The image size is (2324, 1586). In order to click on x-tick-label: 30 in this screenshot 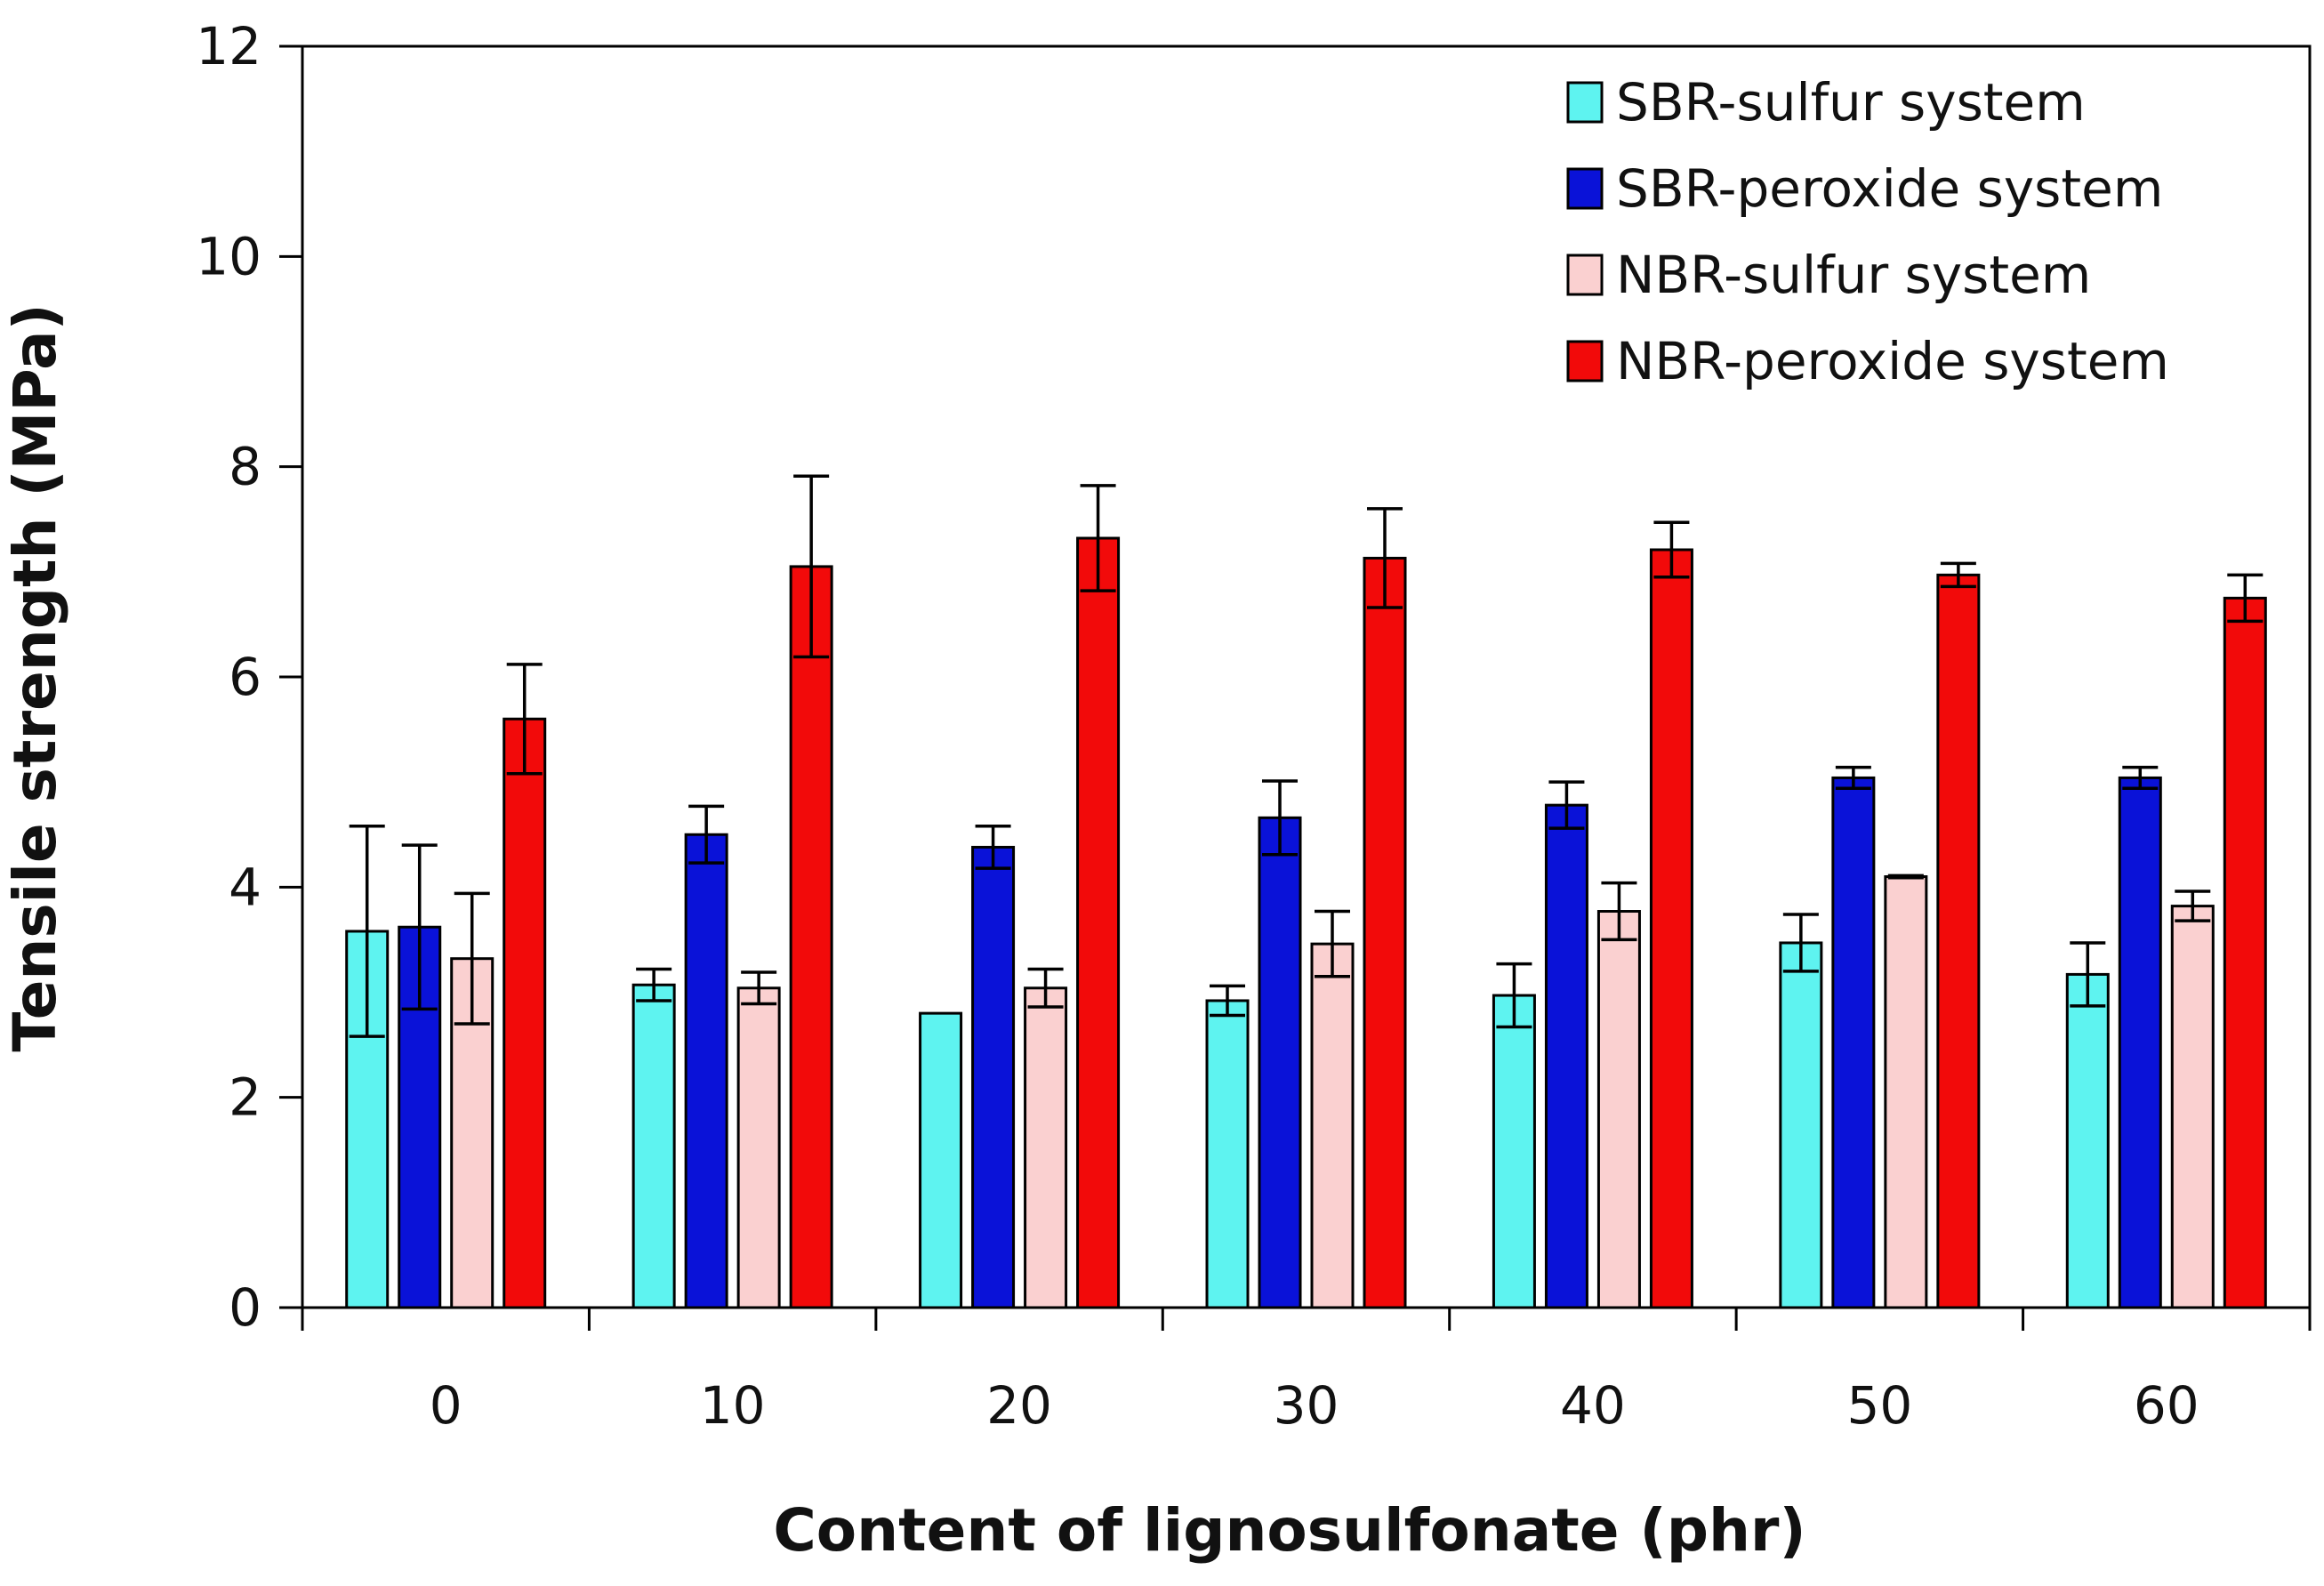, I will do `click(1306, 1405)`.